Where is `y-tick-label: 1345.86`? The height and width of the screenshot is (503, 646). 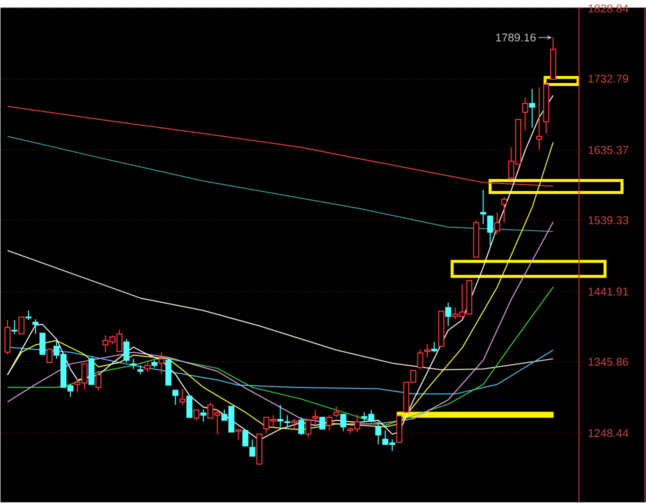 y-tick-label: 1345.86 is located at coordinates (608, 362).